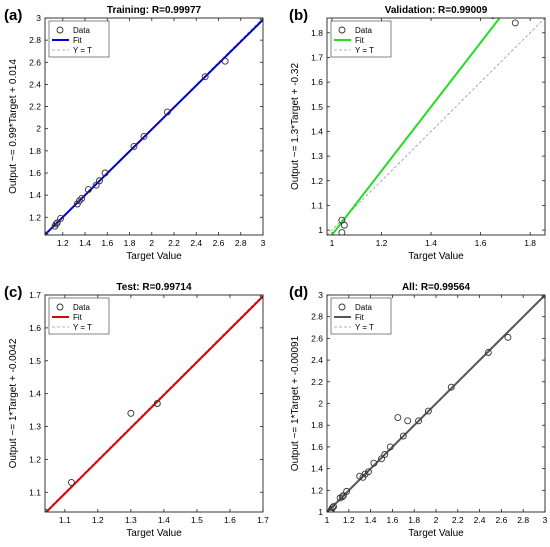 Image resolution: width=550 pixels, height=547 pixels. I want to click on chart-title: Training: R=0.99977, so click(154, 10).